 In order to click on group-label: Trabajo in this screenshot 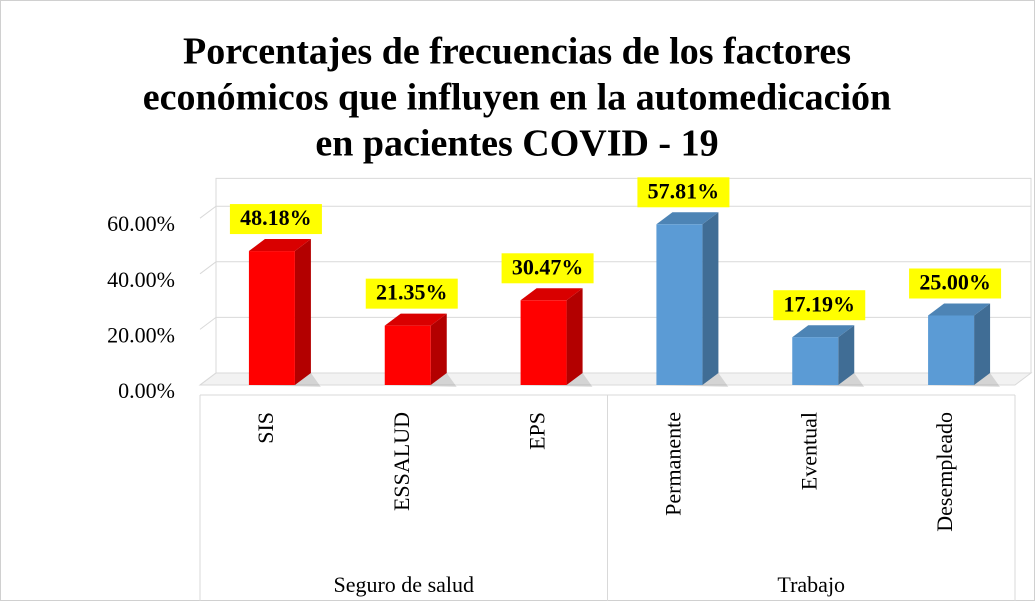, I will do `click(811, 584)`.